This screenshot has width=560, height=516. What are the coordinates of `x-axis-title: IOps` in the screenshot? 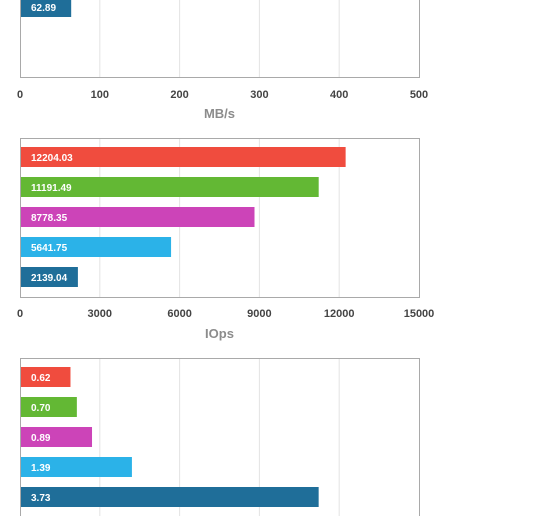 It's located at (219, 333).